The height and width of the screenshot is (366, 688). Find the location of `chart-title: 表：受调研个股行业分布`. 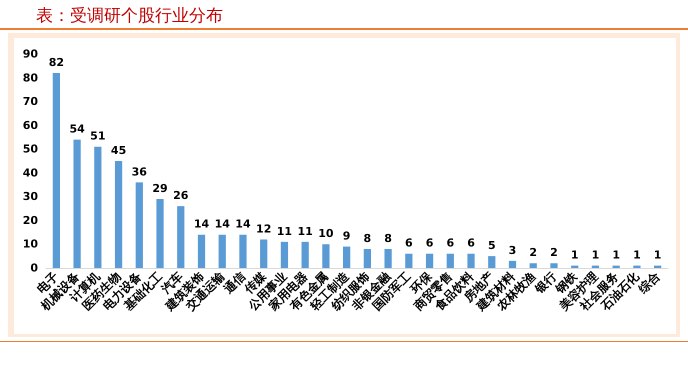

chart-title: 表：受调研个股行业分布 is located at coordinates (129, 16).